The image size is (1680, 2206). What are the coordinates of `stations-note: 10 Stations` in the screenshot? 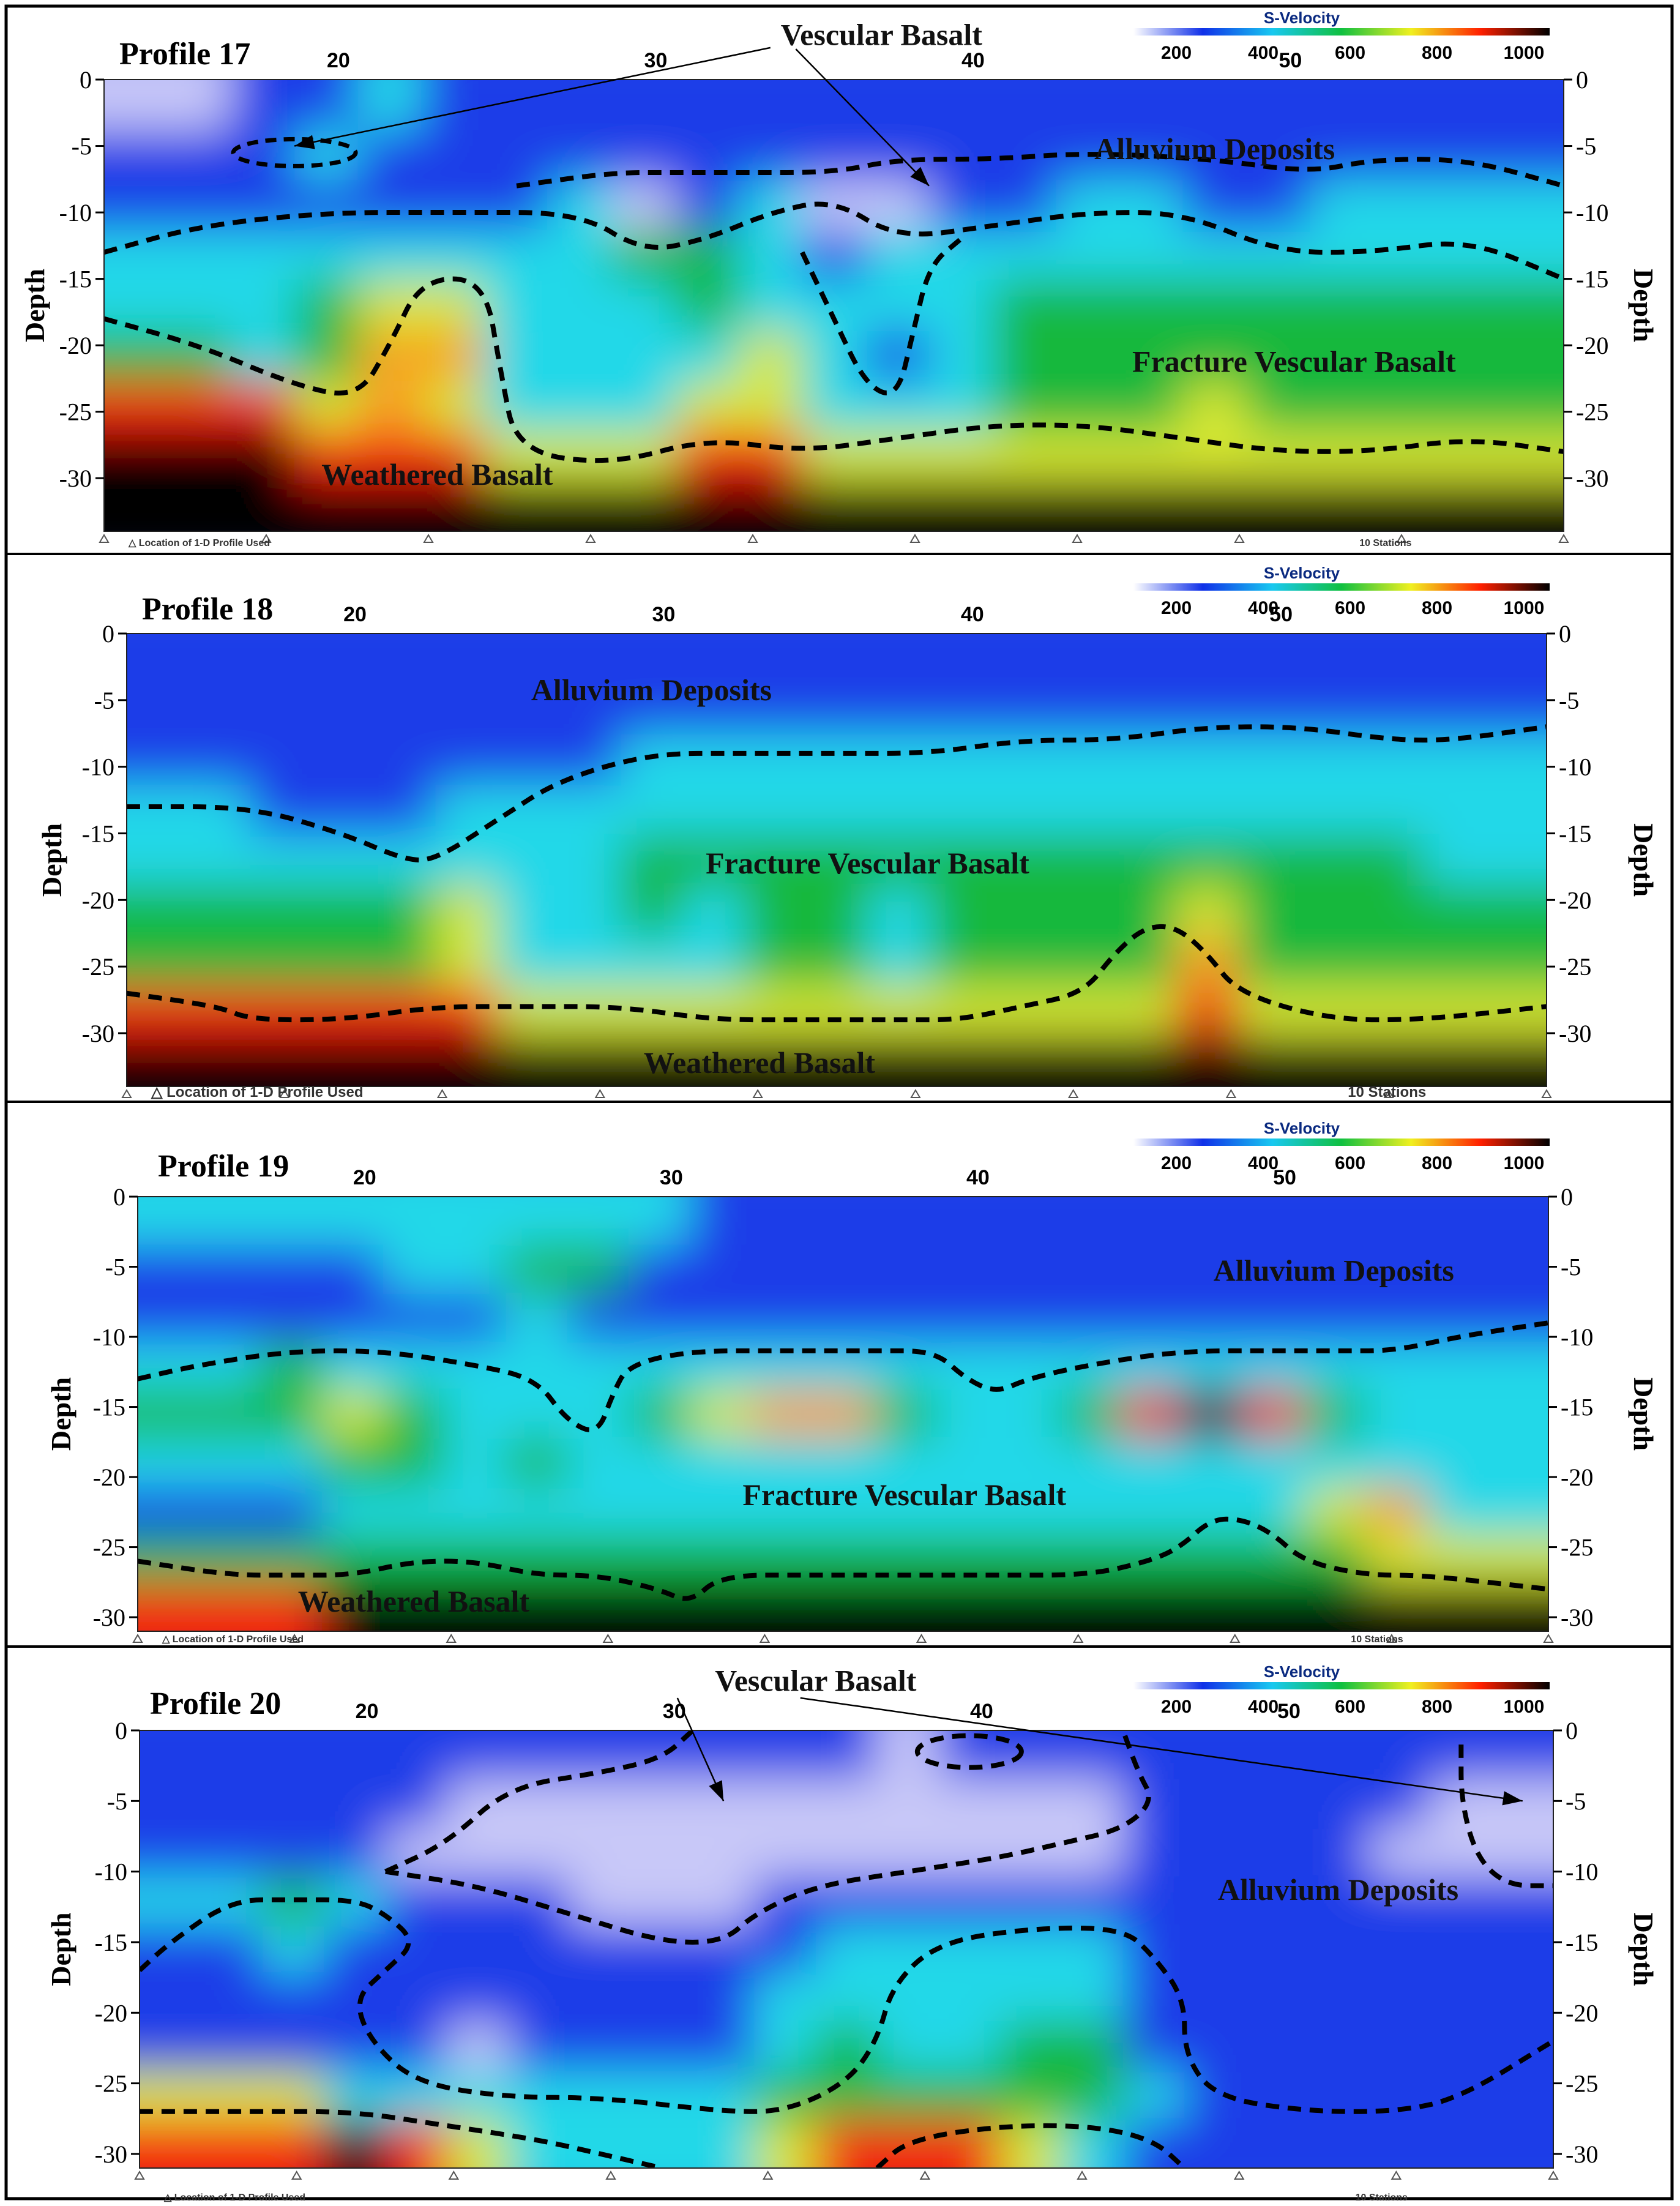 It's located at (1385, 543).